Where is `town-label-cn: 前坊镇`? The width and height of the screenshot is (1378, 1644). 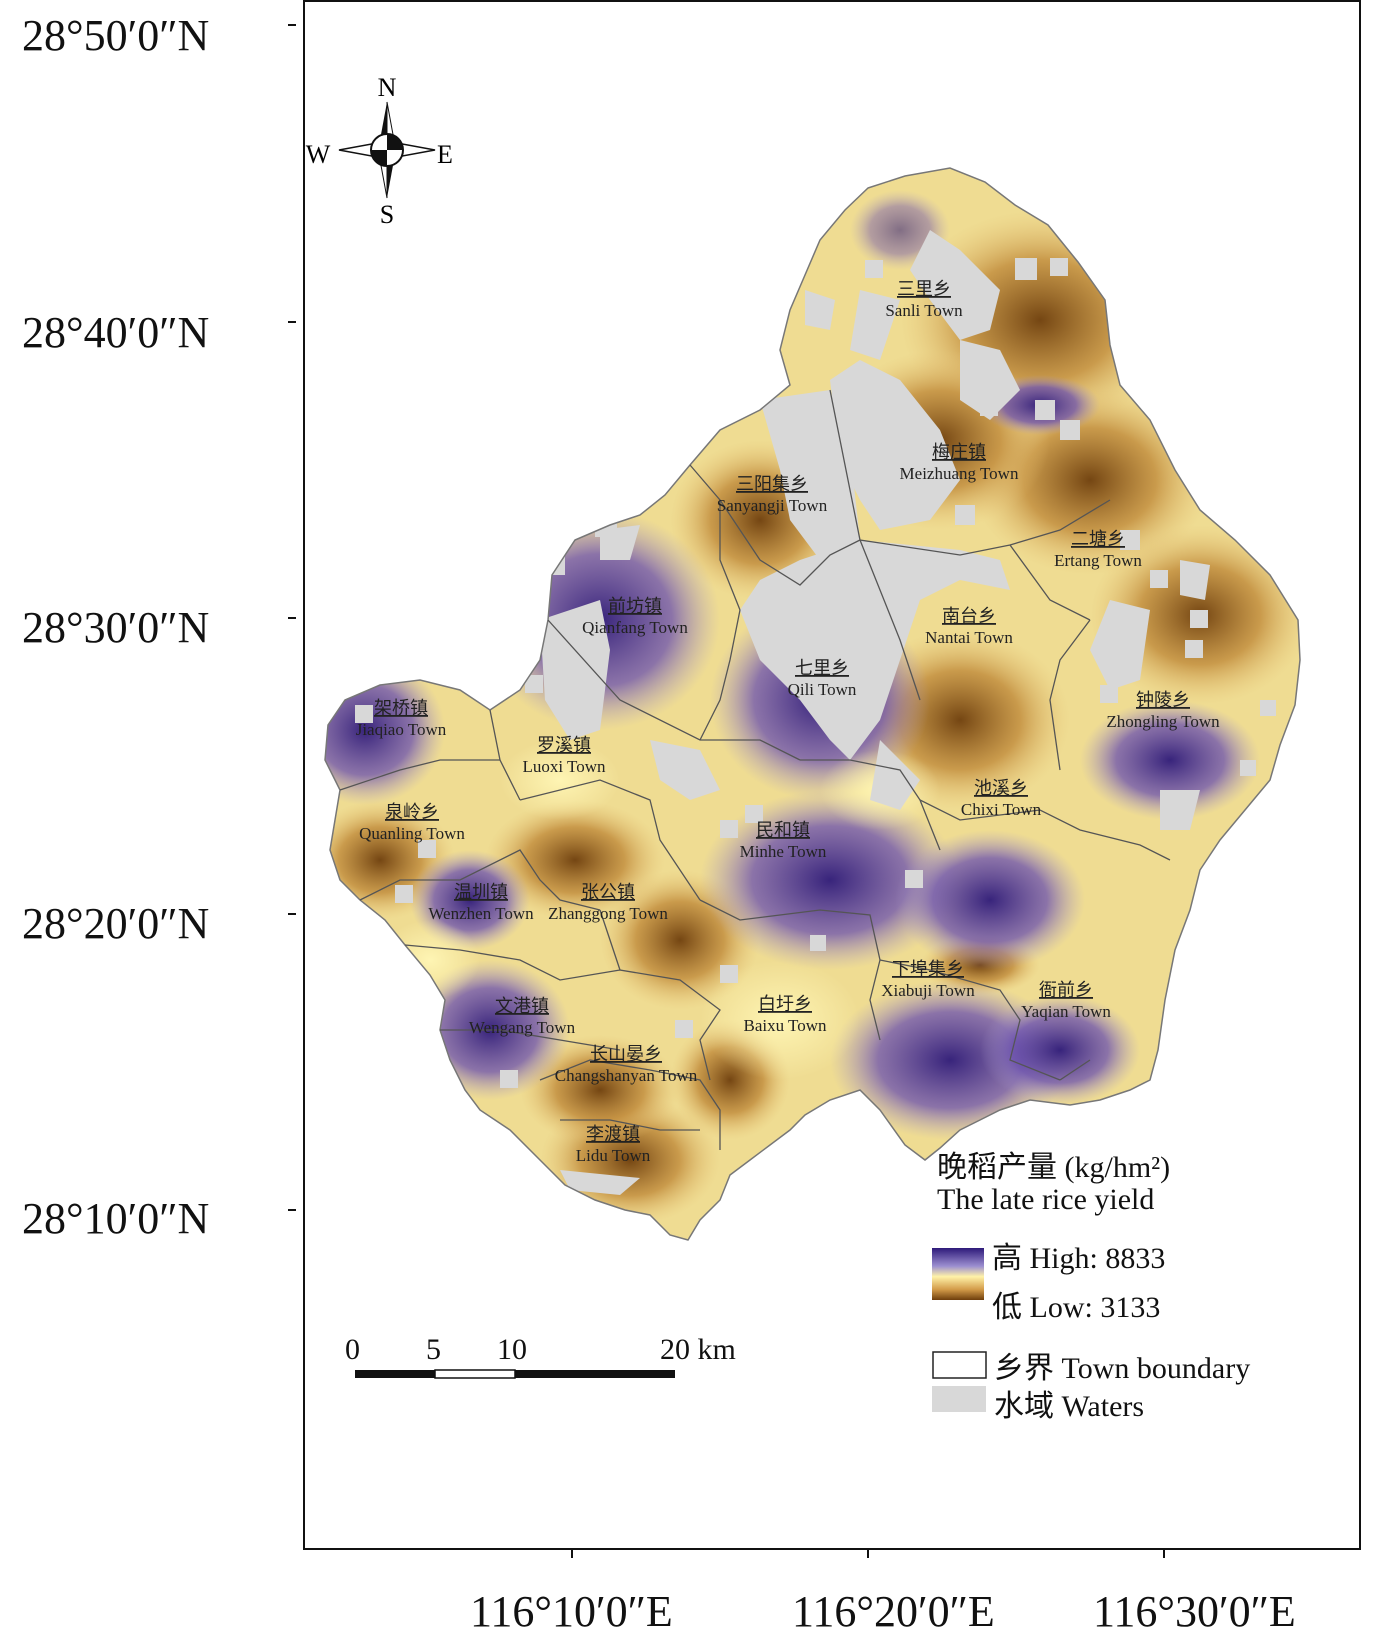 town-label-cn: 前坊镇 is located at coordinates (635, 606).